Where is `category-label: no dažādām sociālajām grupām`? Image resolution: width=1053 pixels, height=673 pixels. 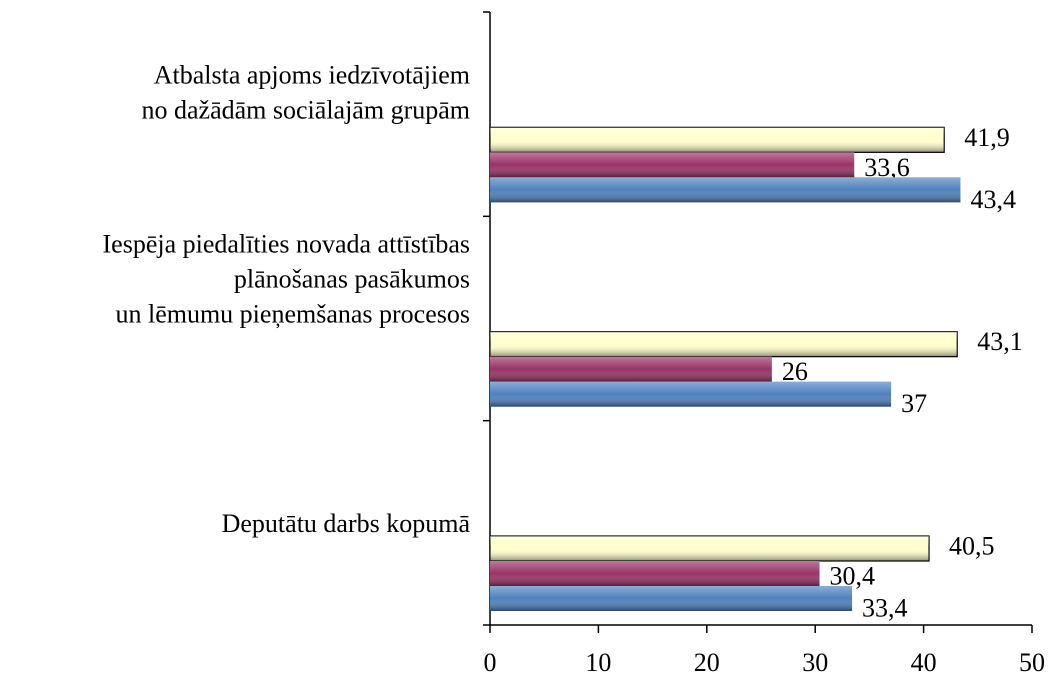 category-label: no dažādām sociālajām grupām is located at coordinates (306, 109).